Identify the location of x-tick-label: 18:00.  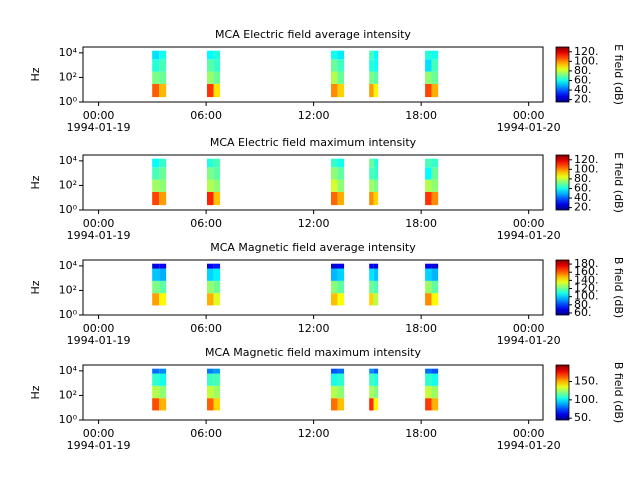
(421, 115).